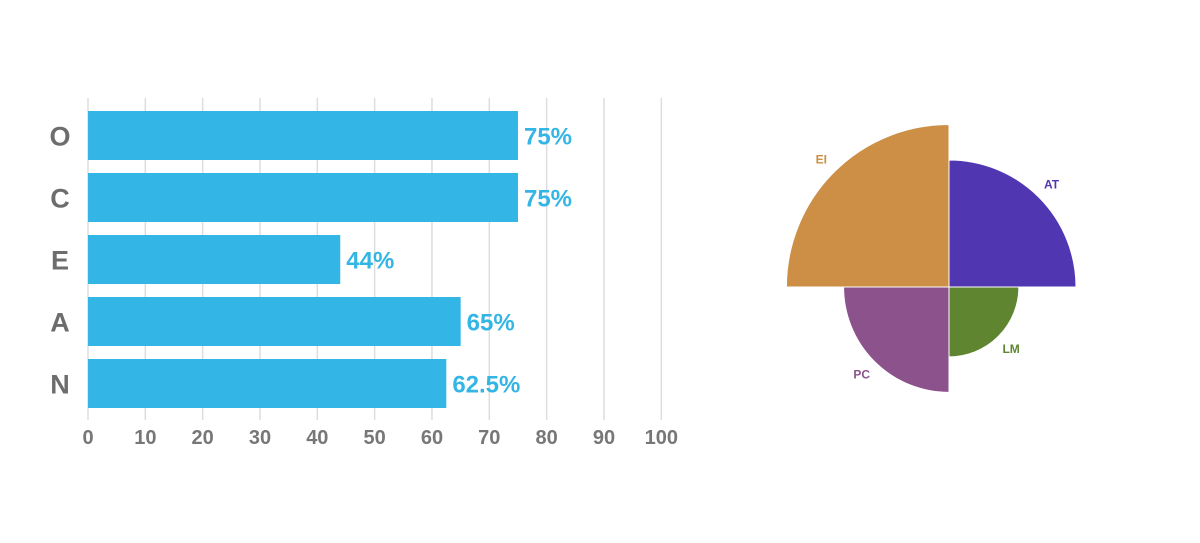  I want to click on x-tick-label: 0, so click(87, 438).